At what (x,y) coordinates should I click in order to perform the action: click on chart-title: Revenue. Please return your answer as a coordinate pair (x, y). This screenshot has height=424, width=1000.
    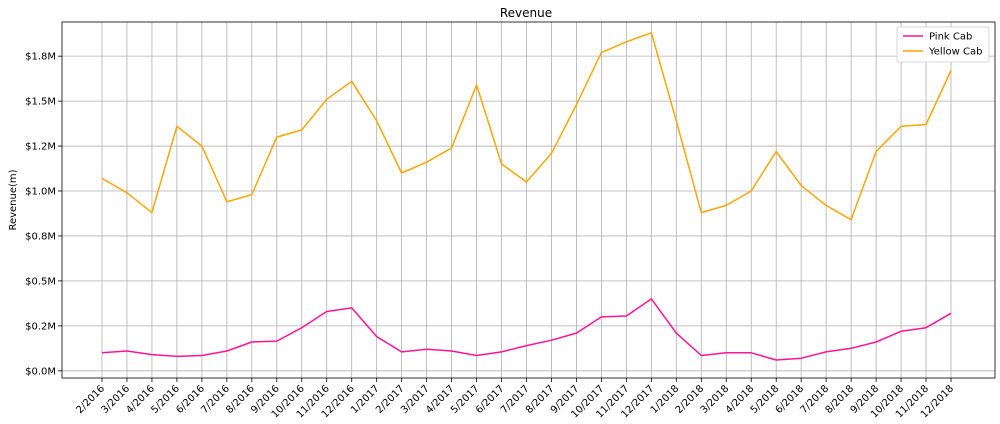
    Looking at the image, I should click on (526, 13).